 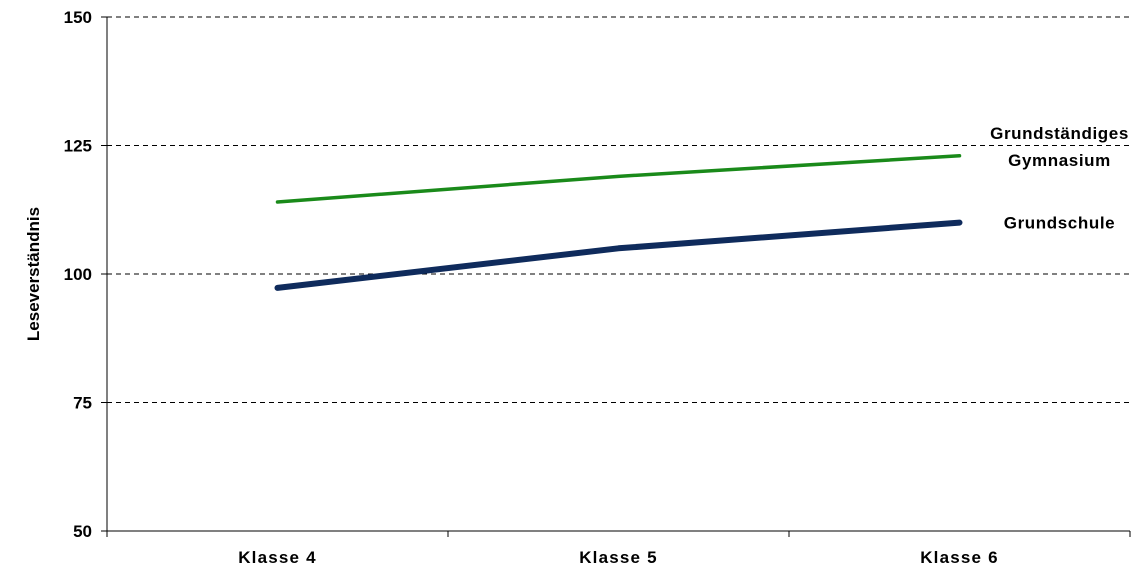 I want to click on x-tick-label: Klasse 5, so click(x=618, y=557).